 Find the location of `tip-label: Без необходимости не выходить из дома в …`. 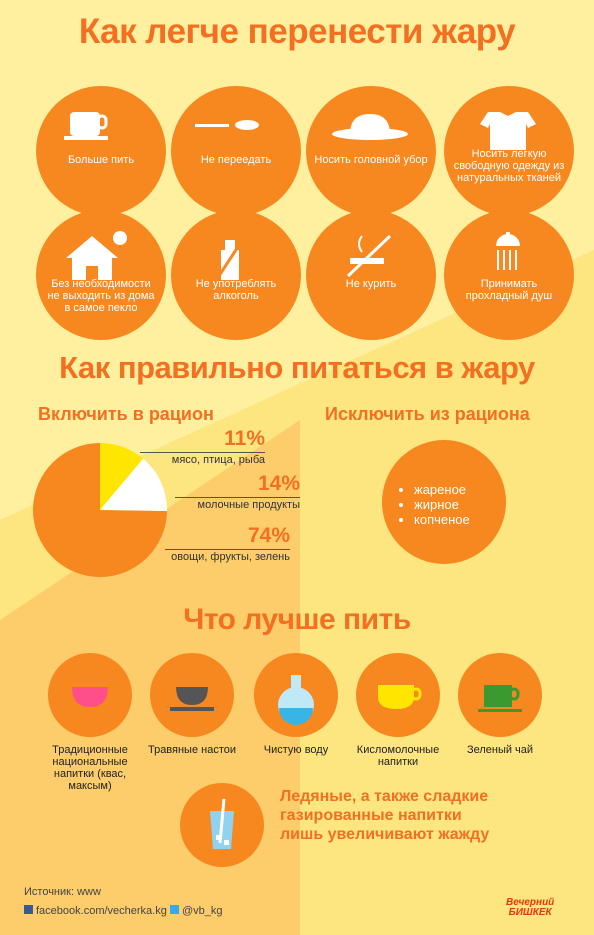

tip-label: Без необходимости не выходить из дома в … is located at coordinates (101, 296).